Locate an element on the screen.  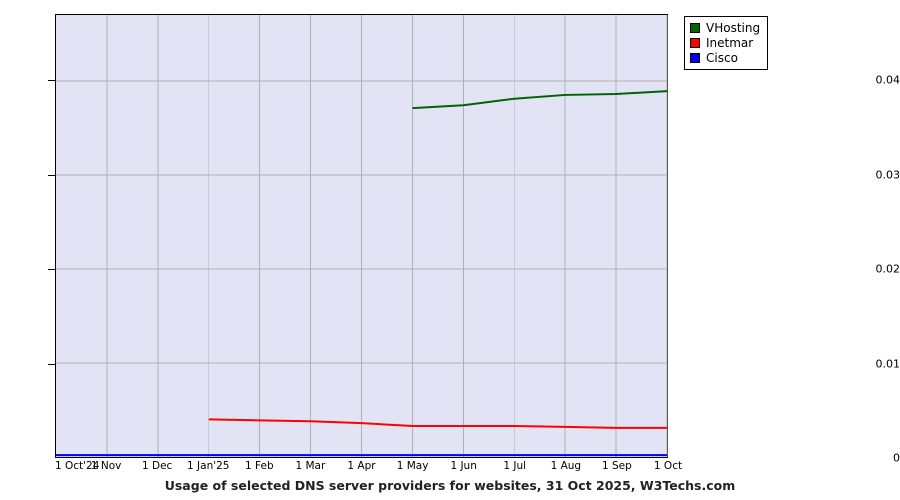
x-tick-label: 1 Feb is located at coordinates (259, 466).